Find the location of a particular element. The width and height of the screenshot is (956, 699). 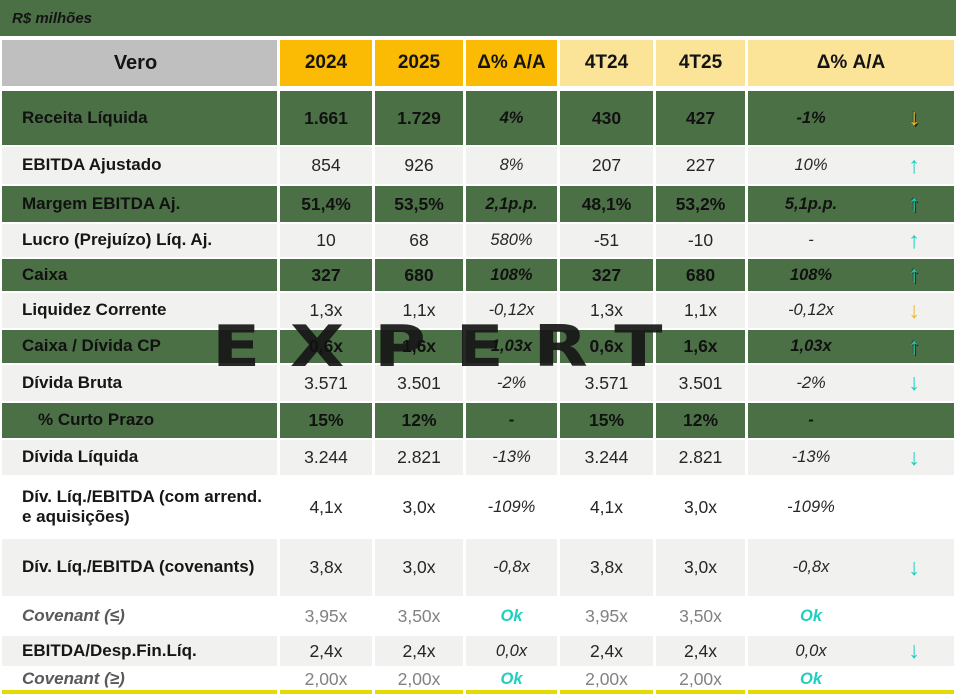

metric-value: 430 is located at coordinates (606, 117).